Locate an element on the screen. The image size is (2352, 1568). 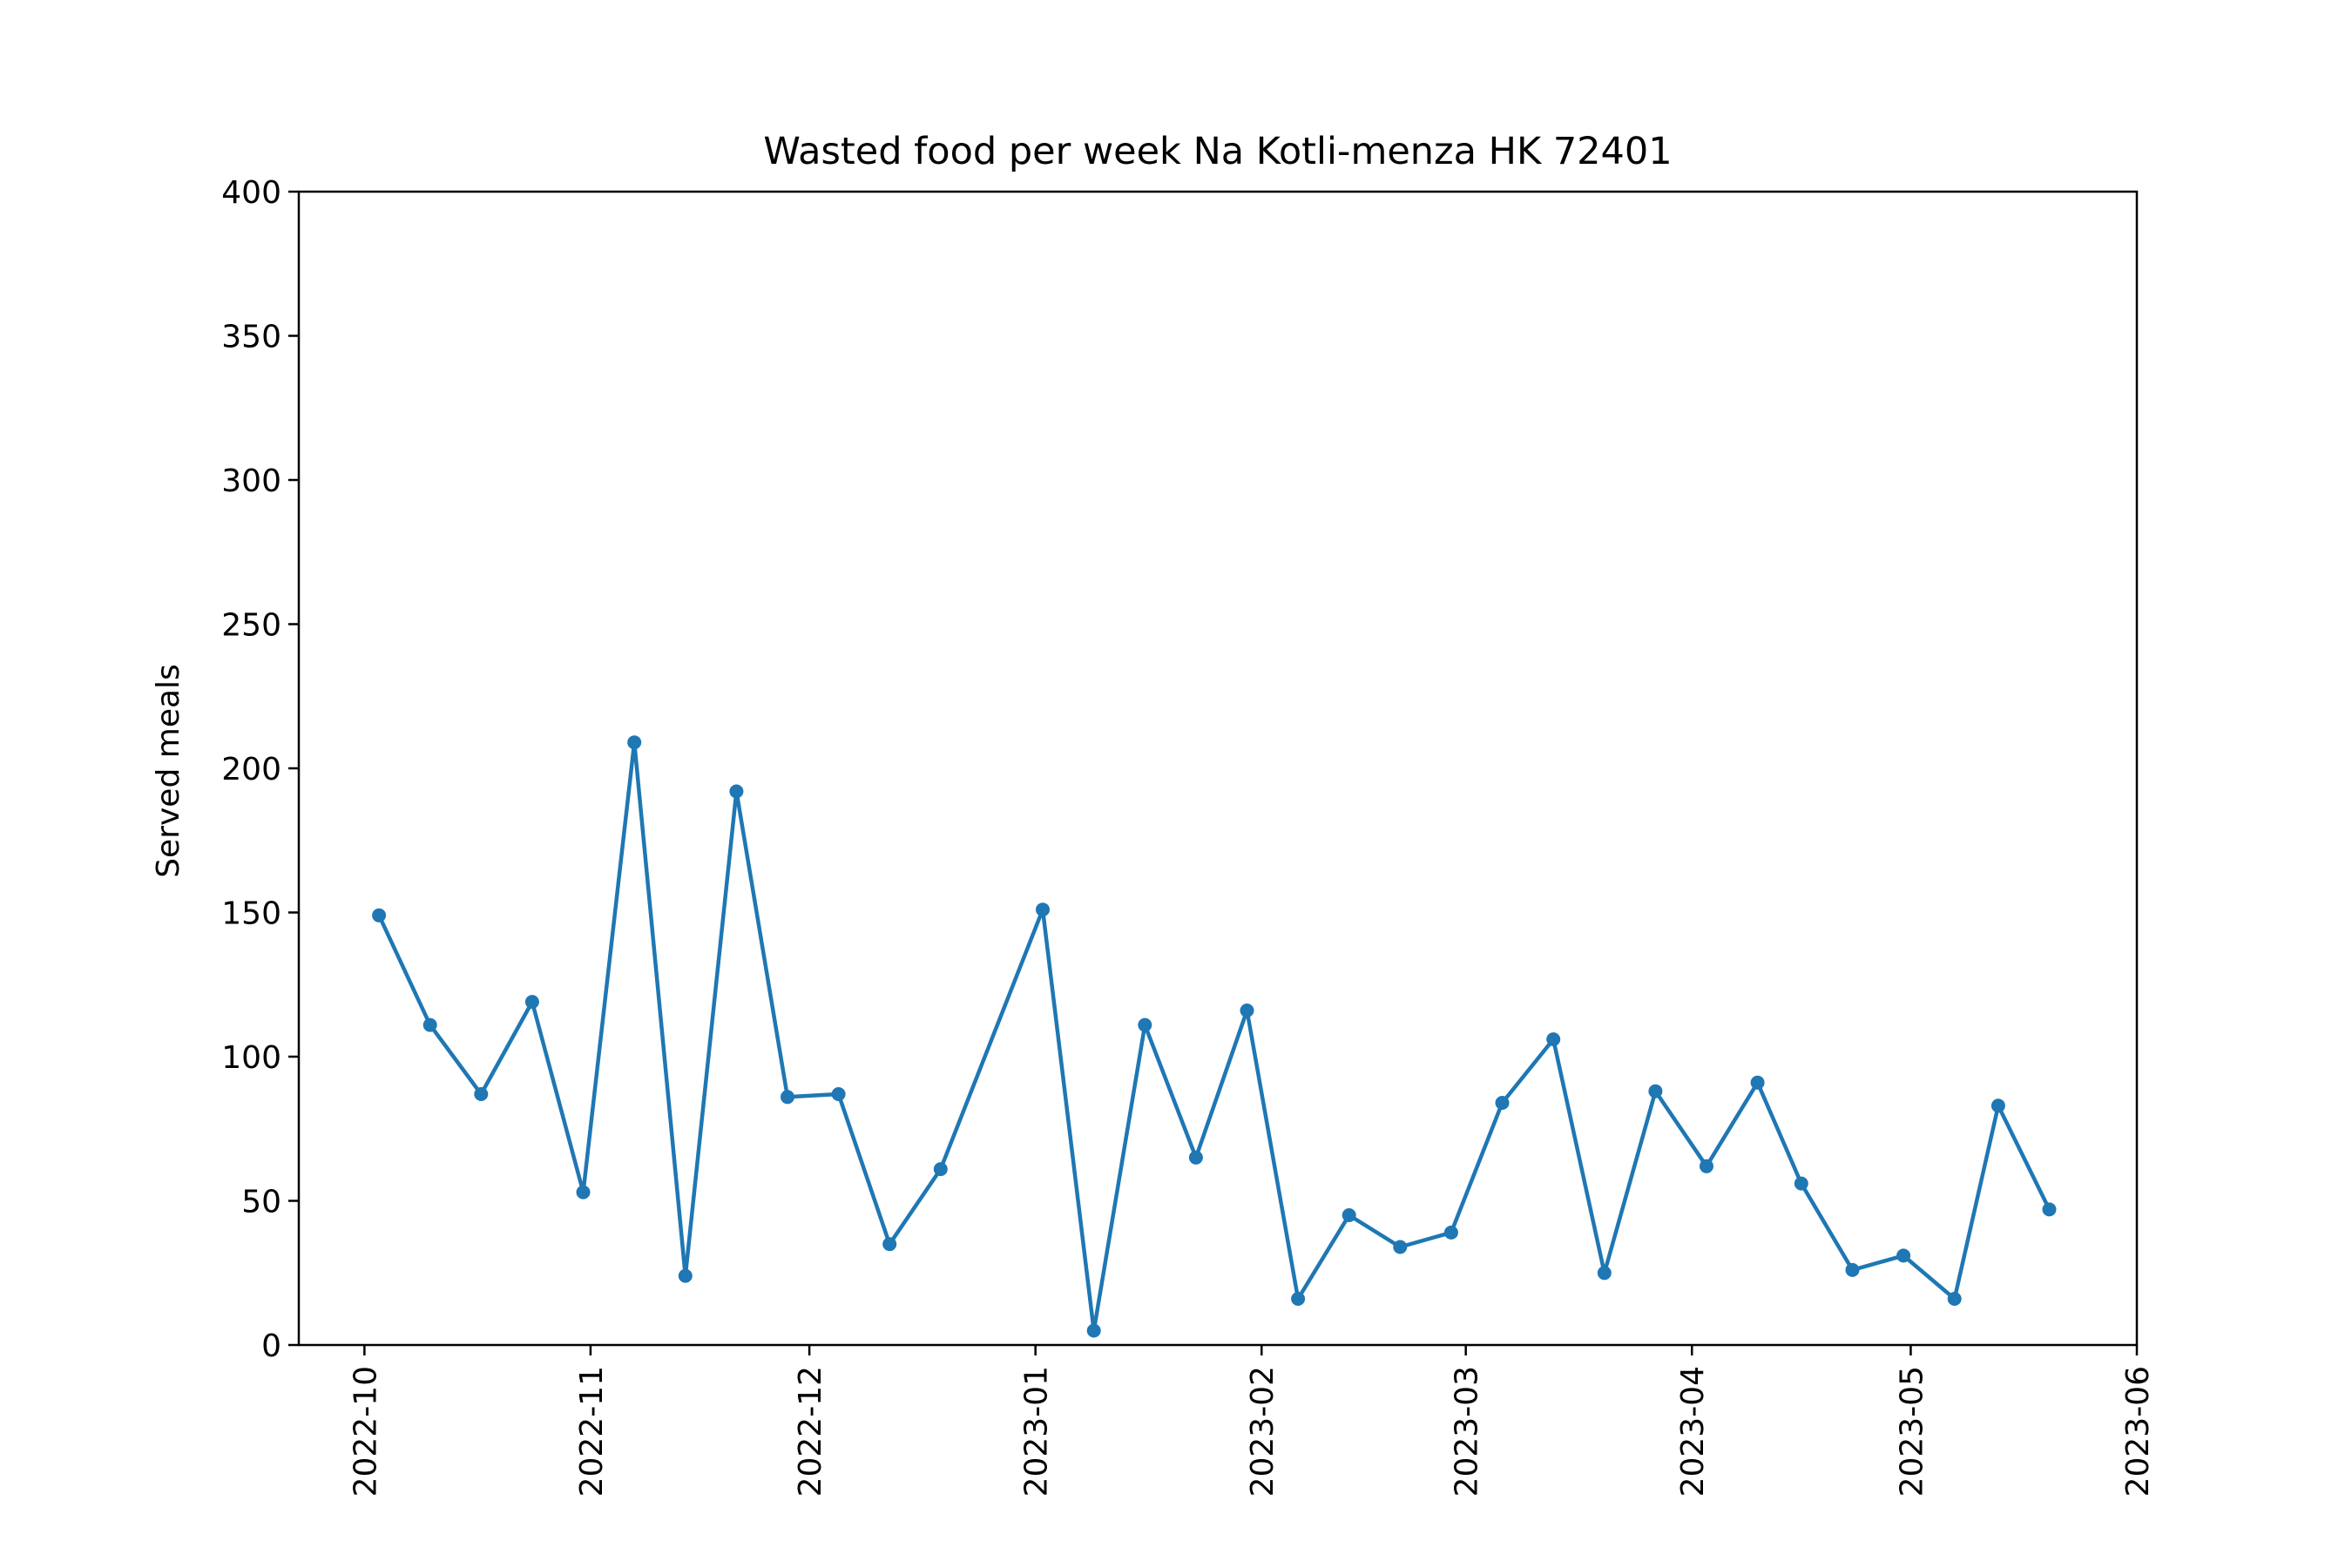
x-tick-label: 2023-02 is located at coordinates (1263, 1431).